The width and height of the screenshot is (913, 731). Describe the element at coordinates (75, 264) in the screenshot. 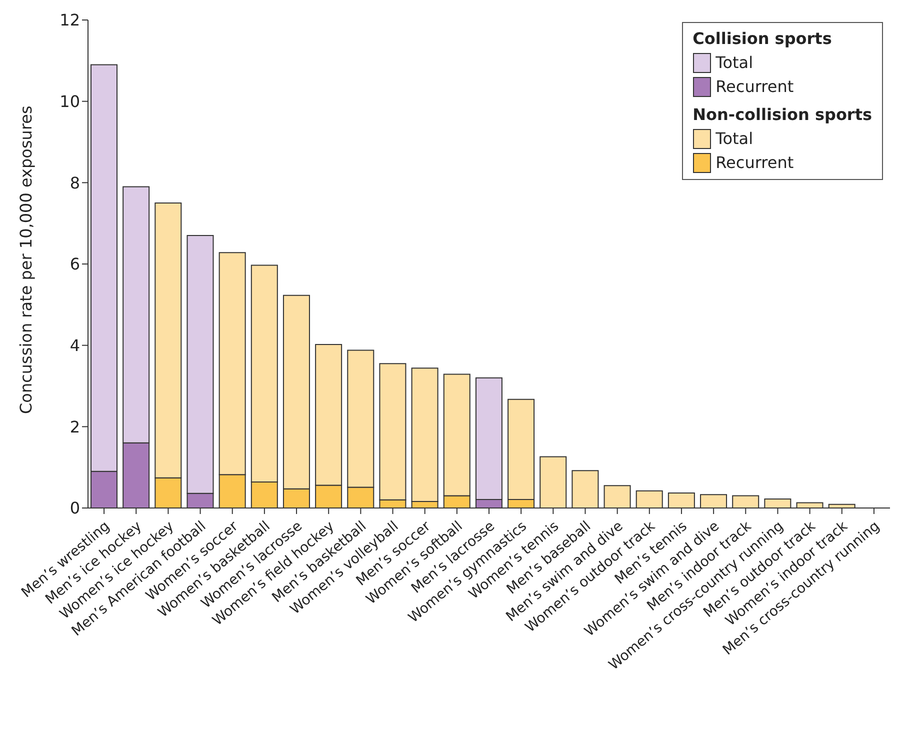

I see `y-tick-label: 6` at that location.